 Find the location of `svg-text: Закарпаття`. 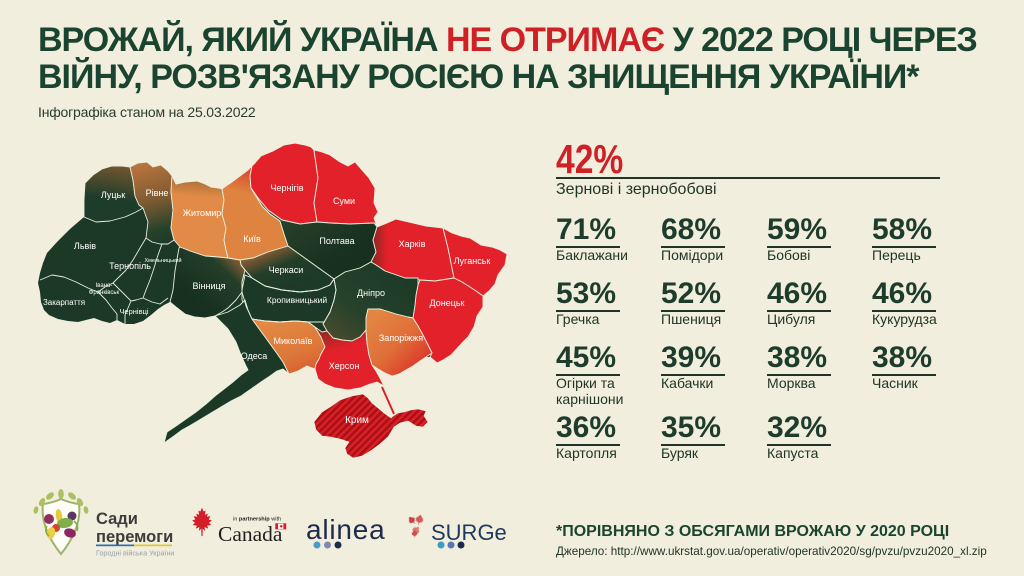

svg-text: Закарпаття is located at coordinates (64, 302).